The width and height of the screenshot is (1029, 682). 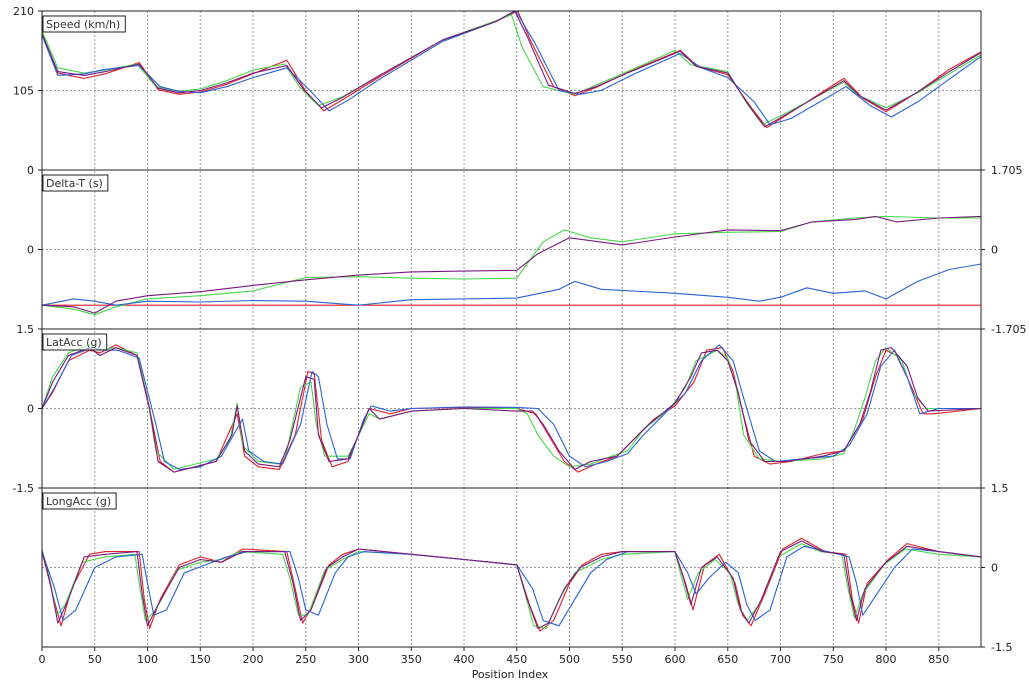 I want to click on y-tick-label: 105, so click(x=23, y=91).